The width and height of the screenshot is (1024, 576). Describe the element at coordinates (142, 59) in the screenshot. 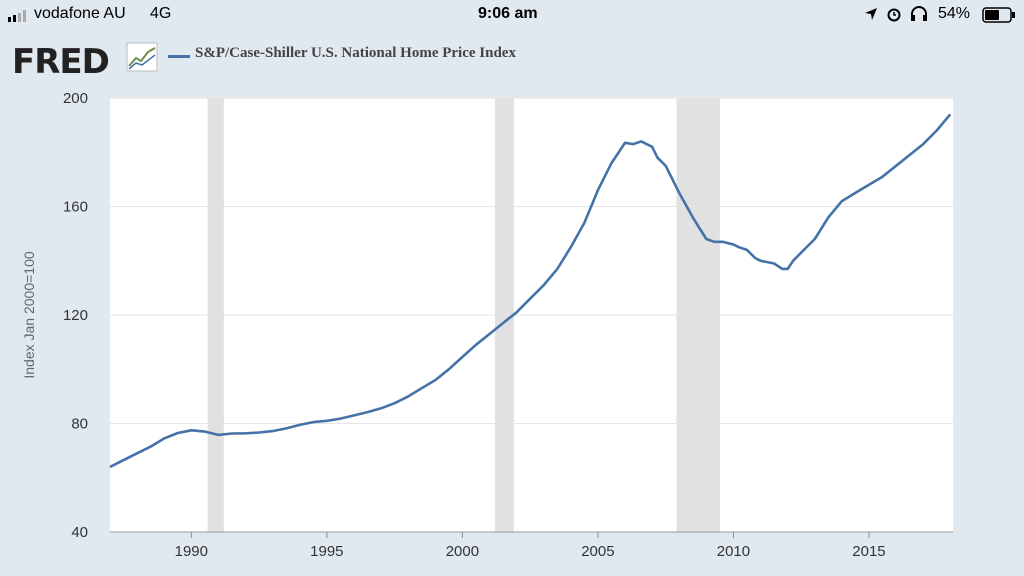

I see `chart-logo-icon` at that location.